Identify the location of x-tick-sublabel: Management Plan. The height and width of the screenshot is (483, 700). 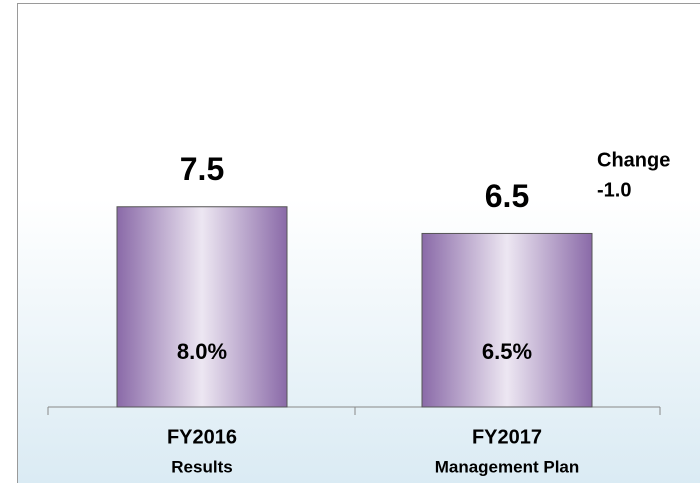
(507, 466).